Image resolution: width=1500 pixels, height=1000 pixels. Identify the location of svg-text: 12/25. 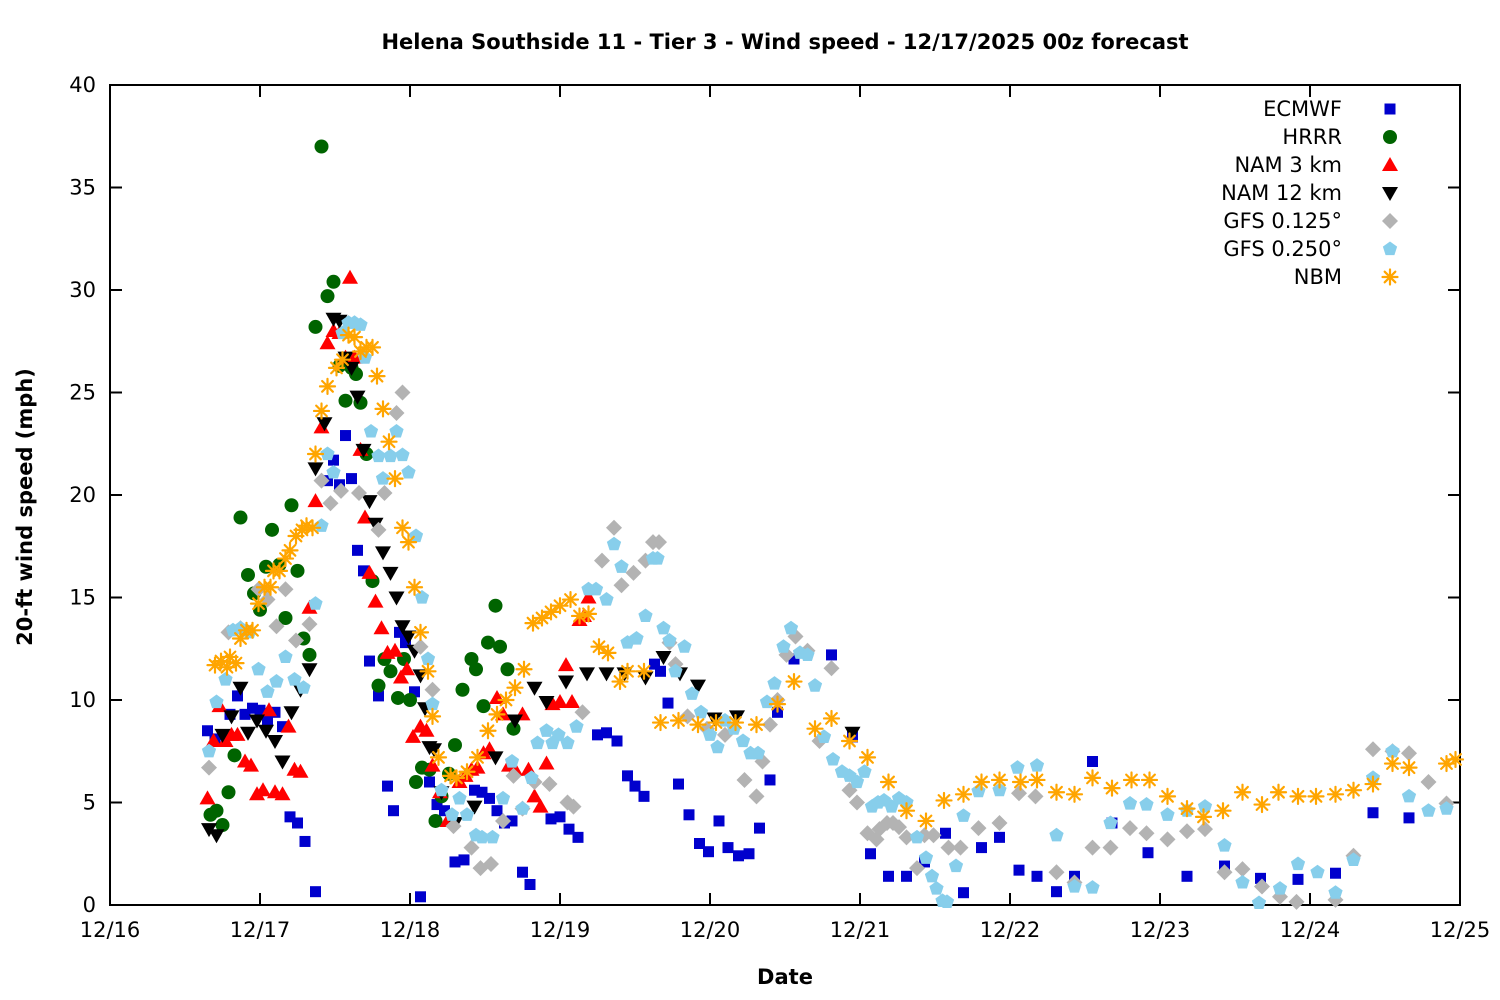
(1460, 930).